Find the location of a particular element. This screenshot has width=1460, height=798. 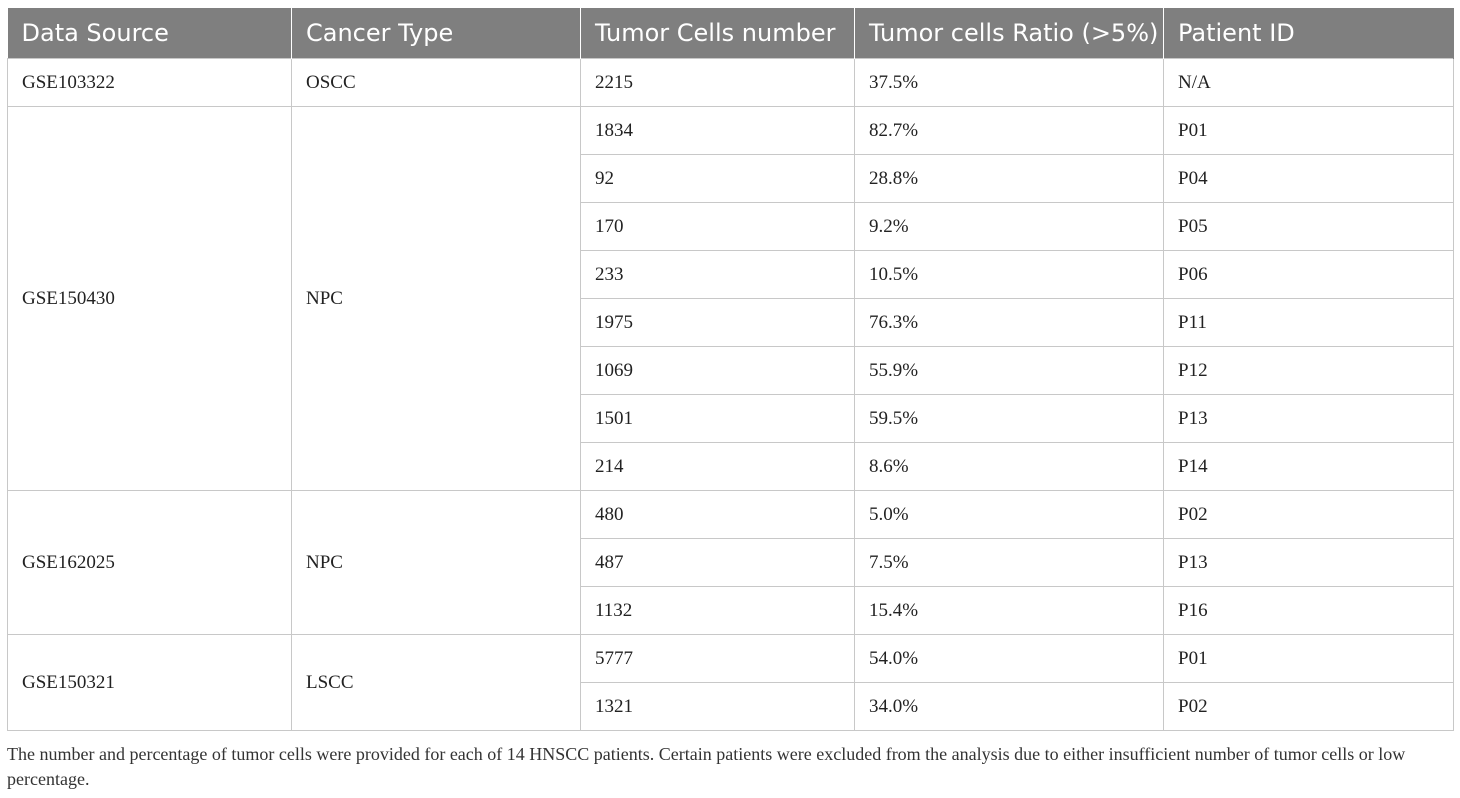

table-row: 233 10.5% P06 is located at coordinates (731, 274).